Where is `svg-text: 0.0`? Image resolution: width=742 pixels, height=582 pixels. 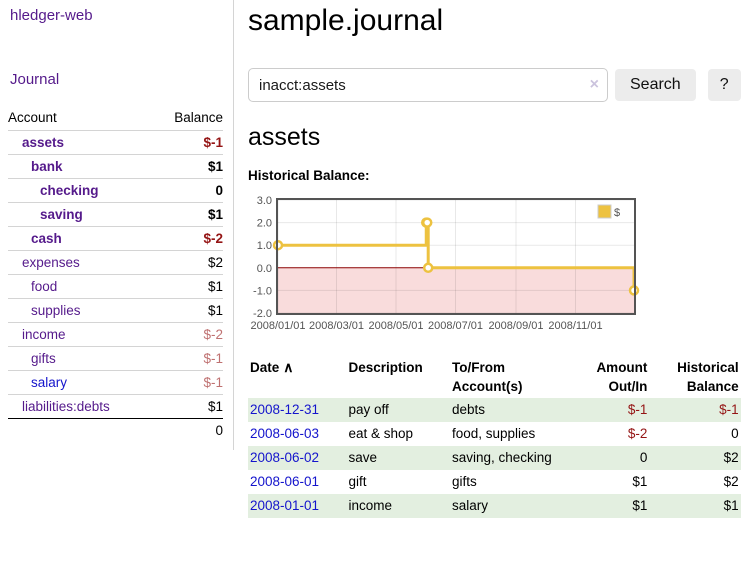 svg-text: 0.0 is located at coordinates (264, 269).